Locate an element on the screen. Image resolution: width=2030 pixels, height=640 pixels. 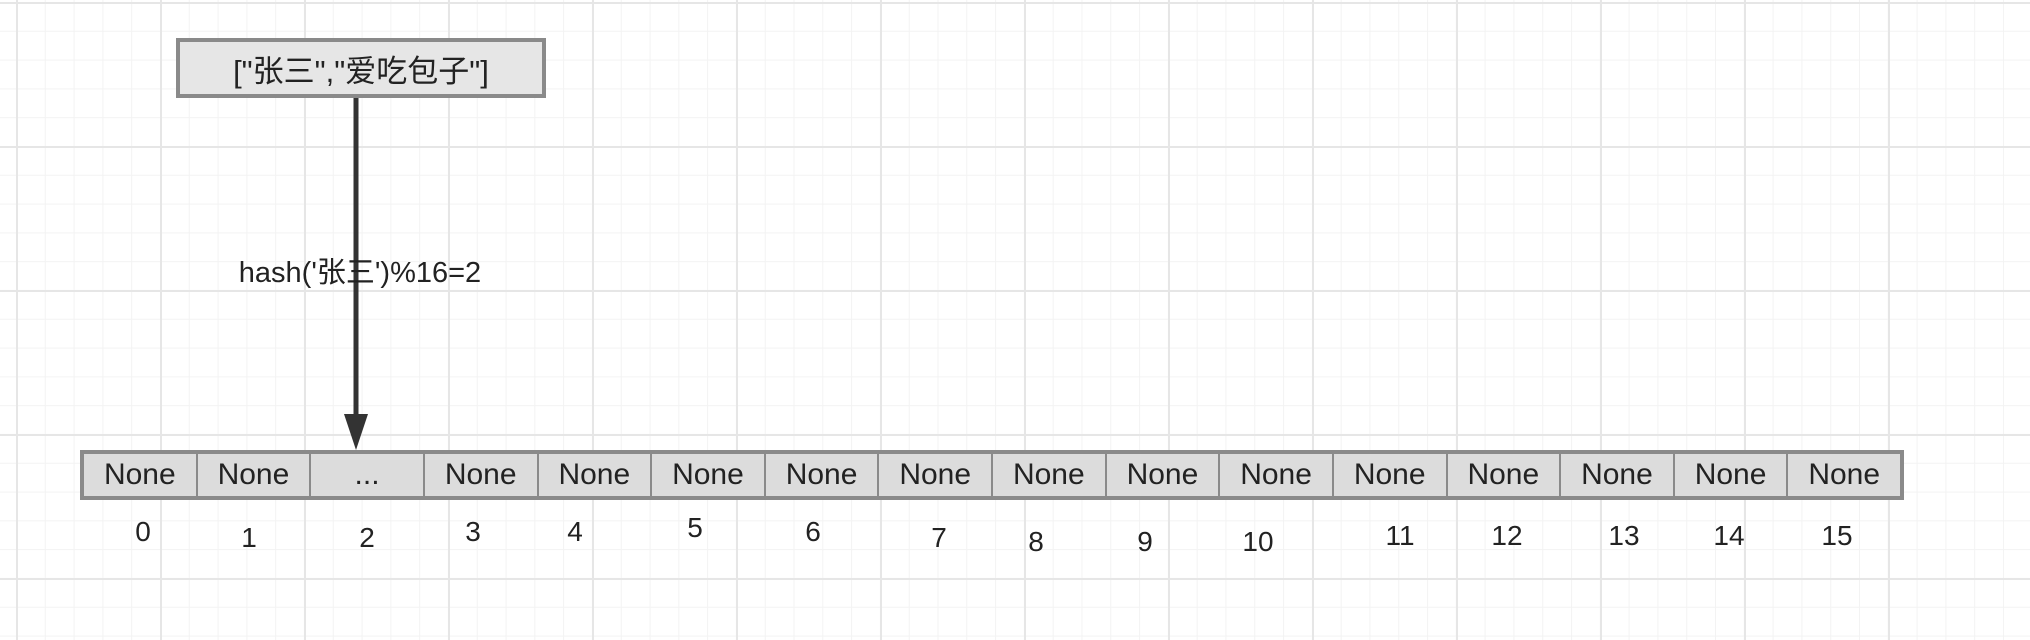
array-index-3: 3 is located at coordinates (473, 531).